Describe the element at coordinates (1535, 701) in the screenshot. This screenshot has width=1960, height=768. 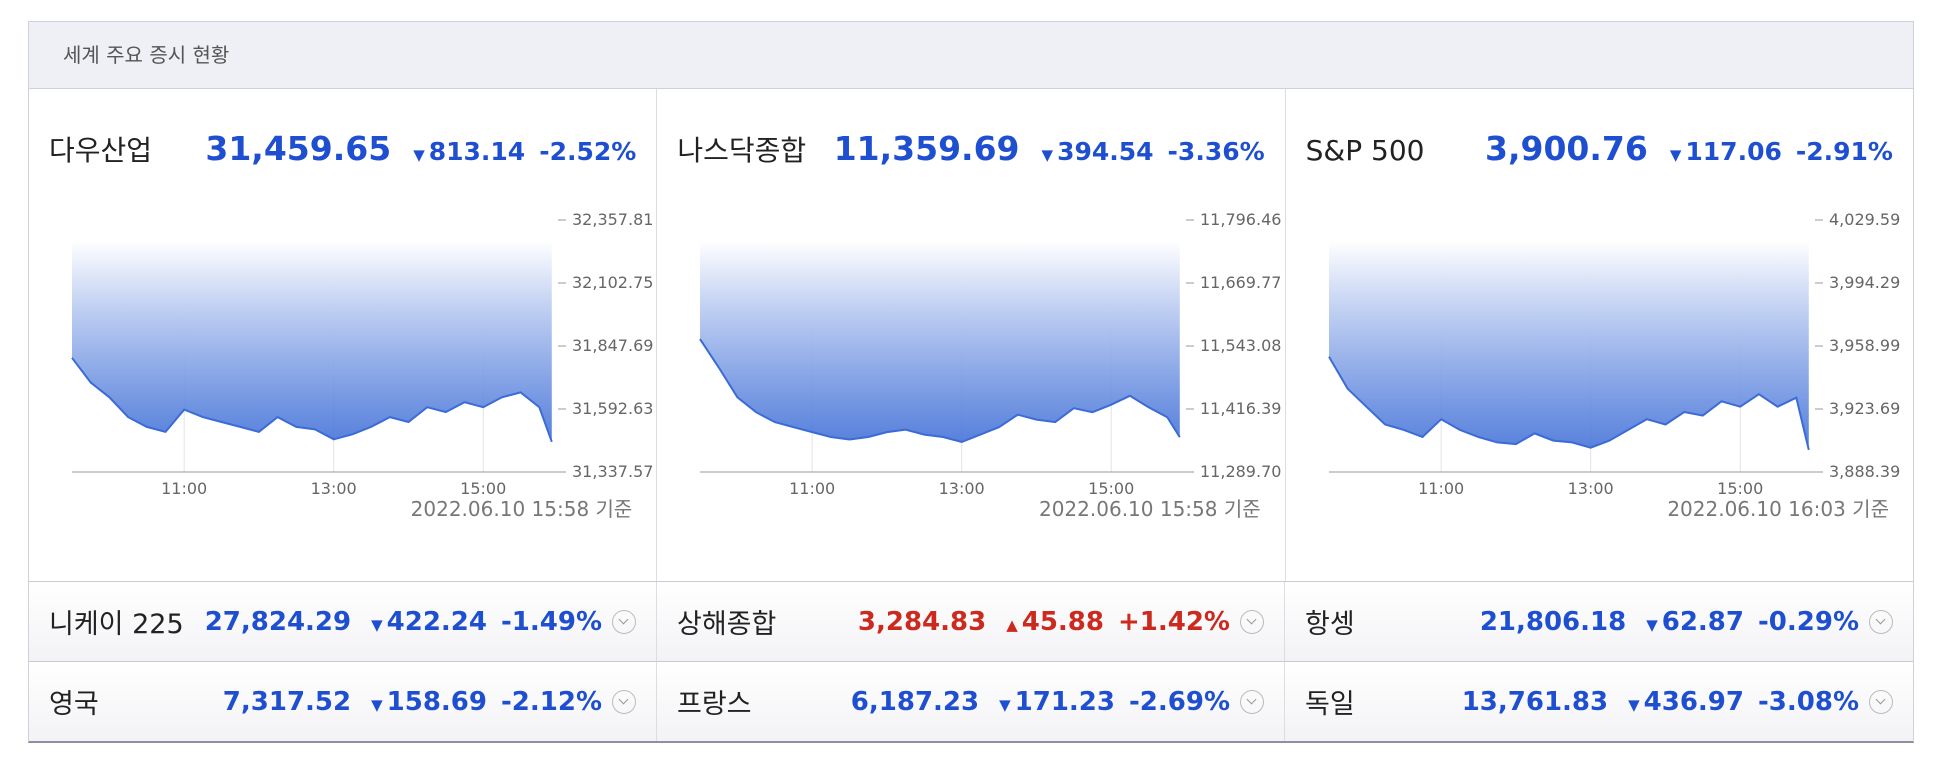
I see `index-value: 13,761.83` at that location.